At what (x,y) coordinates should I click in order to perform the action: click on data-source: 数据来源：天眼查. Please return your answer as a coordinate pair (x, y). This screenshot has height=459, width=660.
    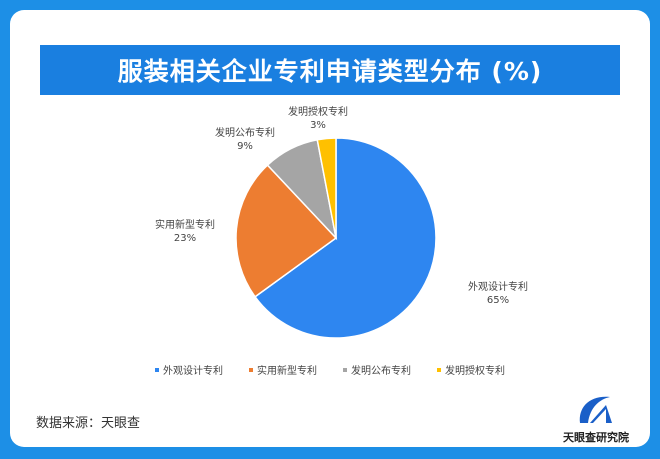
    Looking at the image, I should click on (88, 423).